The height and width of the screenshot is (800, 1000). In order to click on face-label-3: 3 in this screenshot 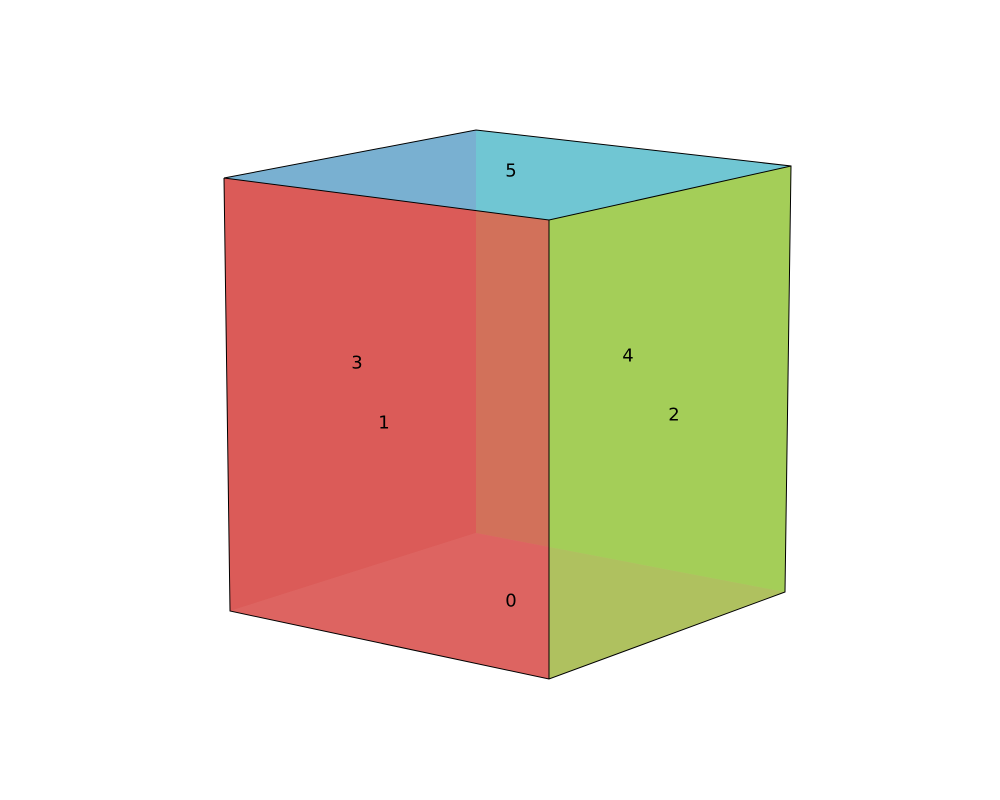, I will do `click(356, 363)`.